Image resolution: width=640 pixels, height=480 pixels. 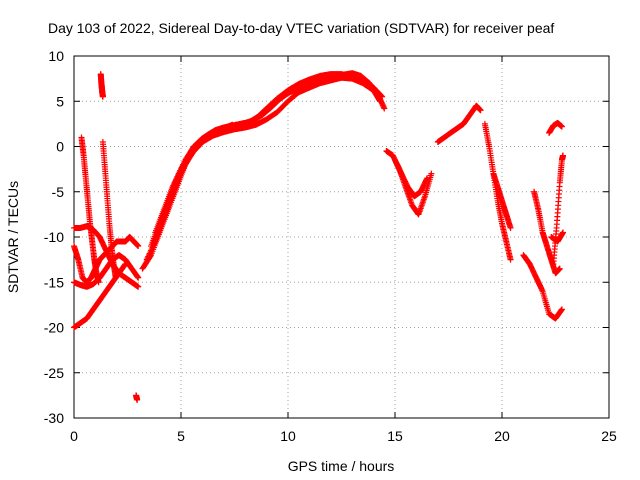 What do you see at coordinates (74, 436) in the screenshot?
I see `x-tick-label: 0` at bounding box center [74, 436].